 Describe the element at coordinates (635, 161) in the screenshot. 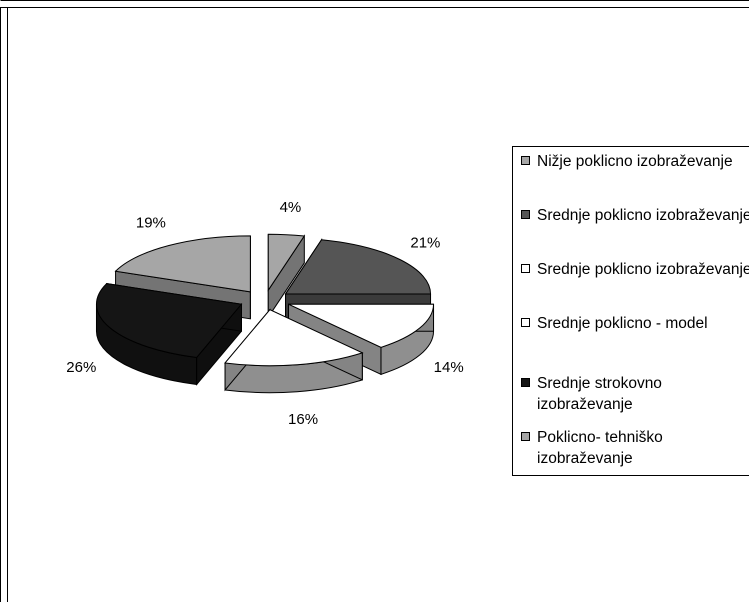

I see `legend-label: Nižje poklicno izobraževanje` at that location.